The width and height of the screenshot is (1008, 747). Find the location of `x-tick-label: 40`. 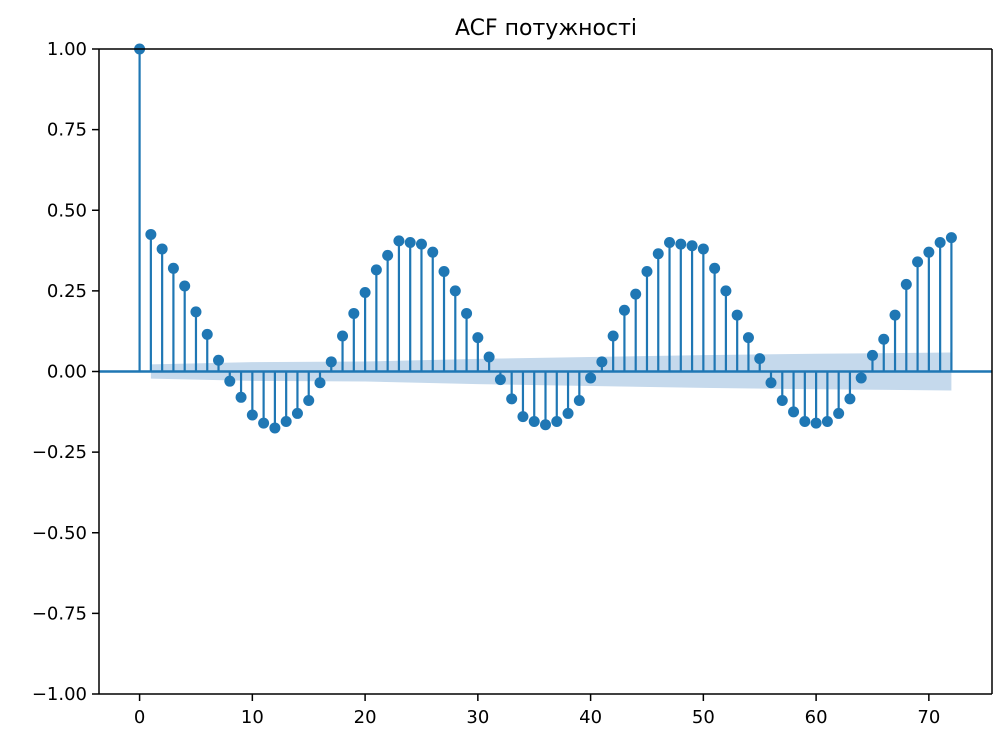

x-tick-label: 40 is located at coordinates (590, 717).